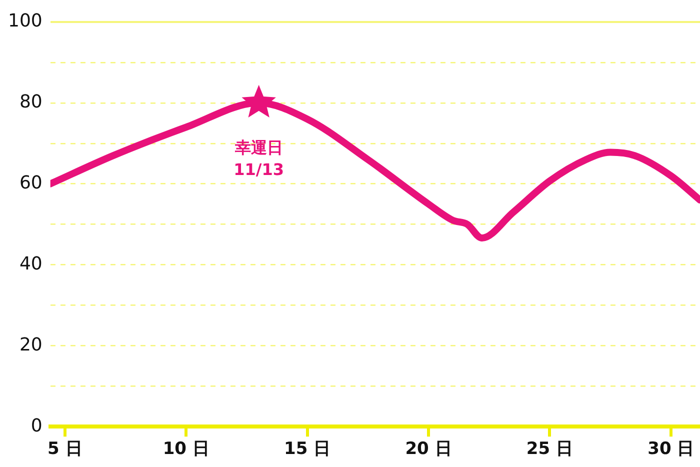  Describe the element at coordinates (671, 449) in the screenshot. I see `x-tick-label: 30 日` at that location.